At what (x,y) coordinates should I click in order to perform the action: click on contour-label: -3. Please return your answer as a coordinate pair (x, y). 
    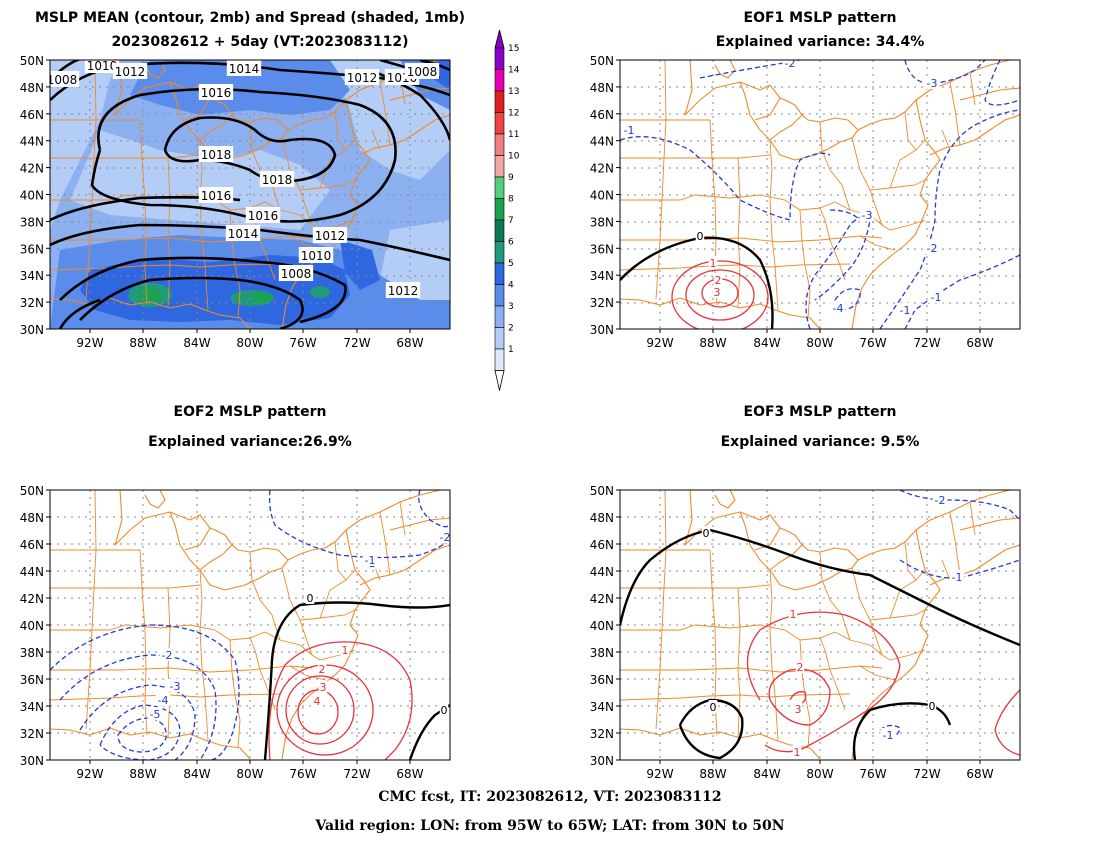
    Looking at the image, I should click on (932, 83).